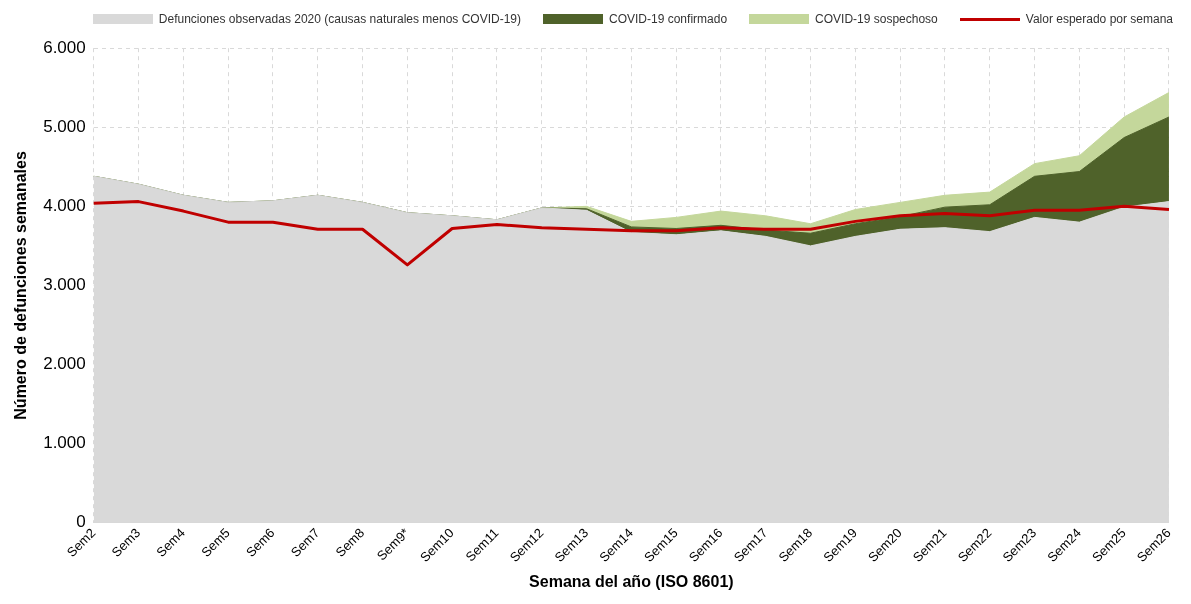 Image resolution: width=1191 pixels, height=604 pixels. What do you see at coordinates (21, 285) in the screenshot?
I see `y-axis-title: Número de defunciones semanales` at bounding box center [21, 285].